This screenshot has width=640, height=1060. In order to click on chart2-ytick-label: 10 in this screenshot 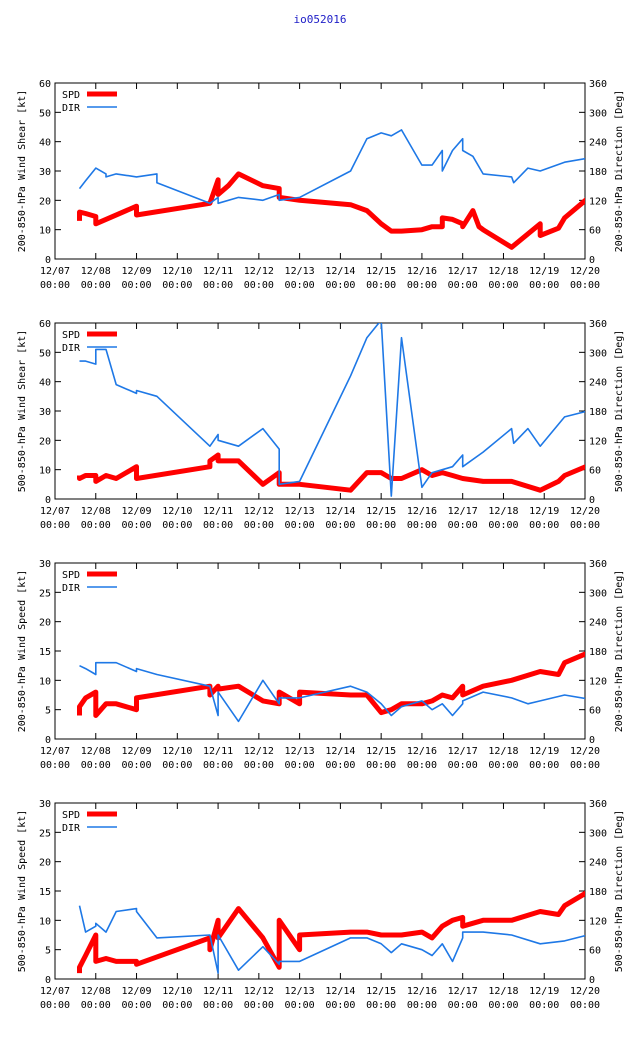, I will do `click(45, 471)`.